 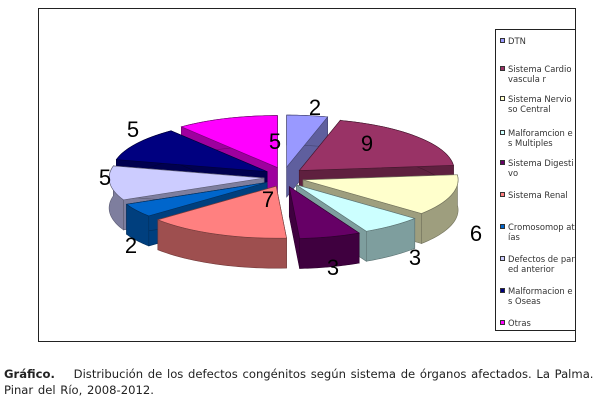 What do you see at coordinates (540, 296) in the screenshot?
I see `legend-label-9: Malformacion es Oseas` at bounding box center [540, 296].